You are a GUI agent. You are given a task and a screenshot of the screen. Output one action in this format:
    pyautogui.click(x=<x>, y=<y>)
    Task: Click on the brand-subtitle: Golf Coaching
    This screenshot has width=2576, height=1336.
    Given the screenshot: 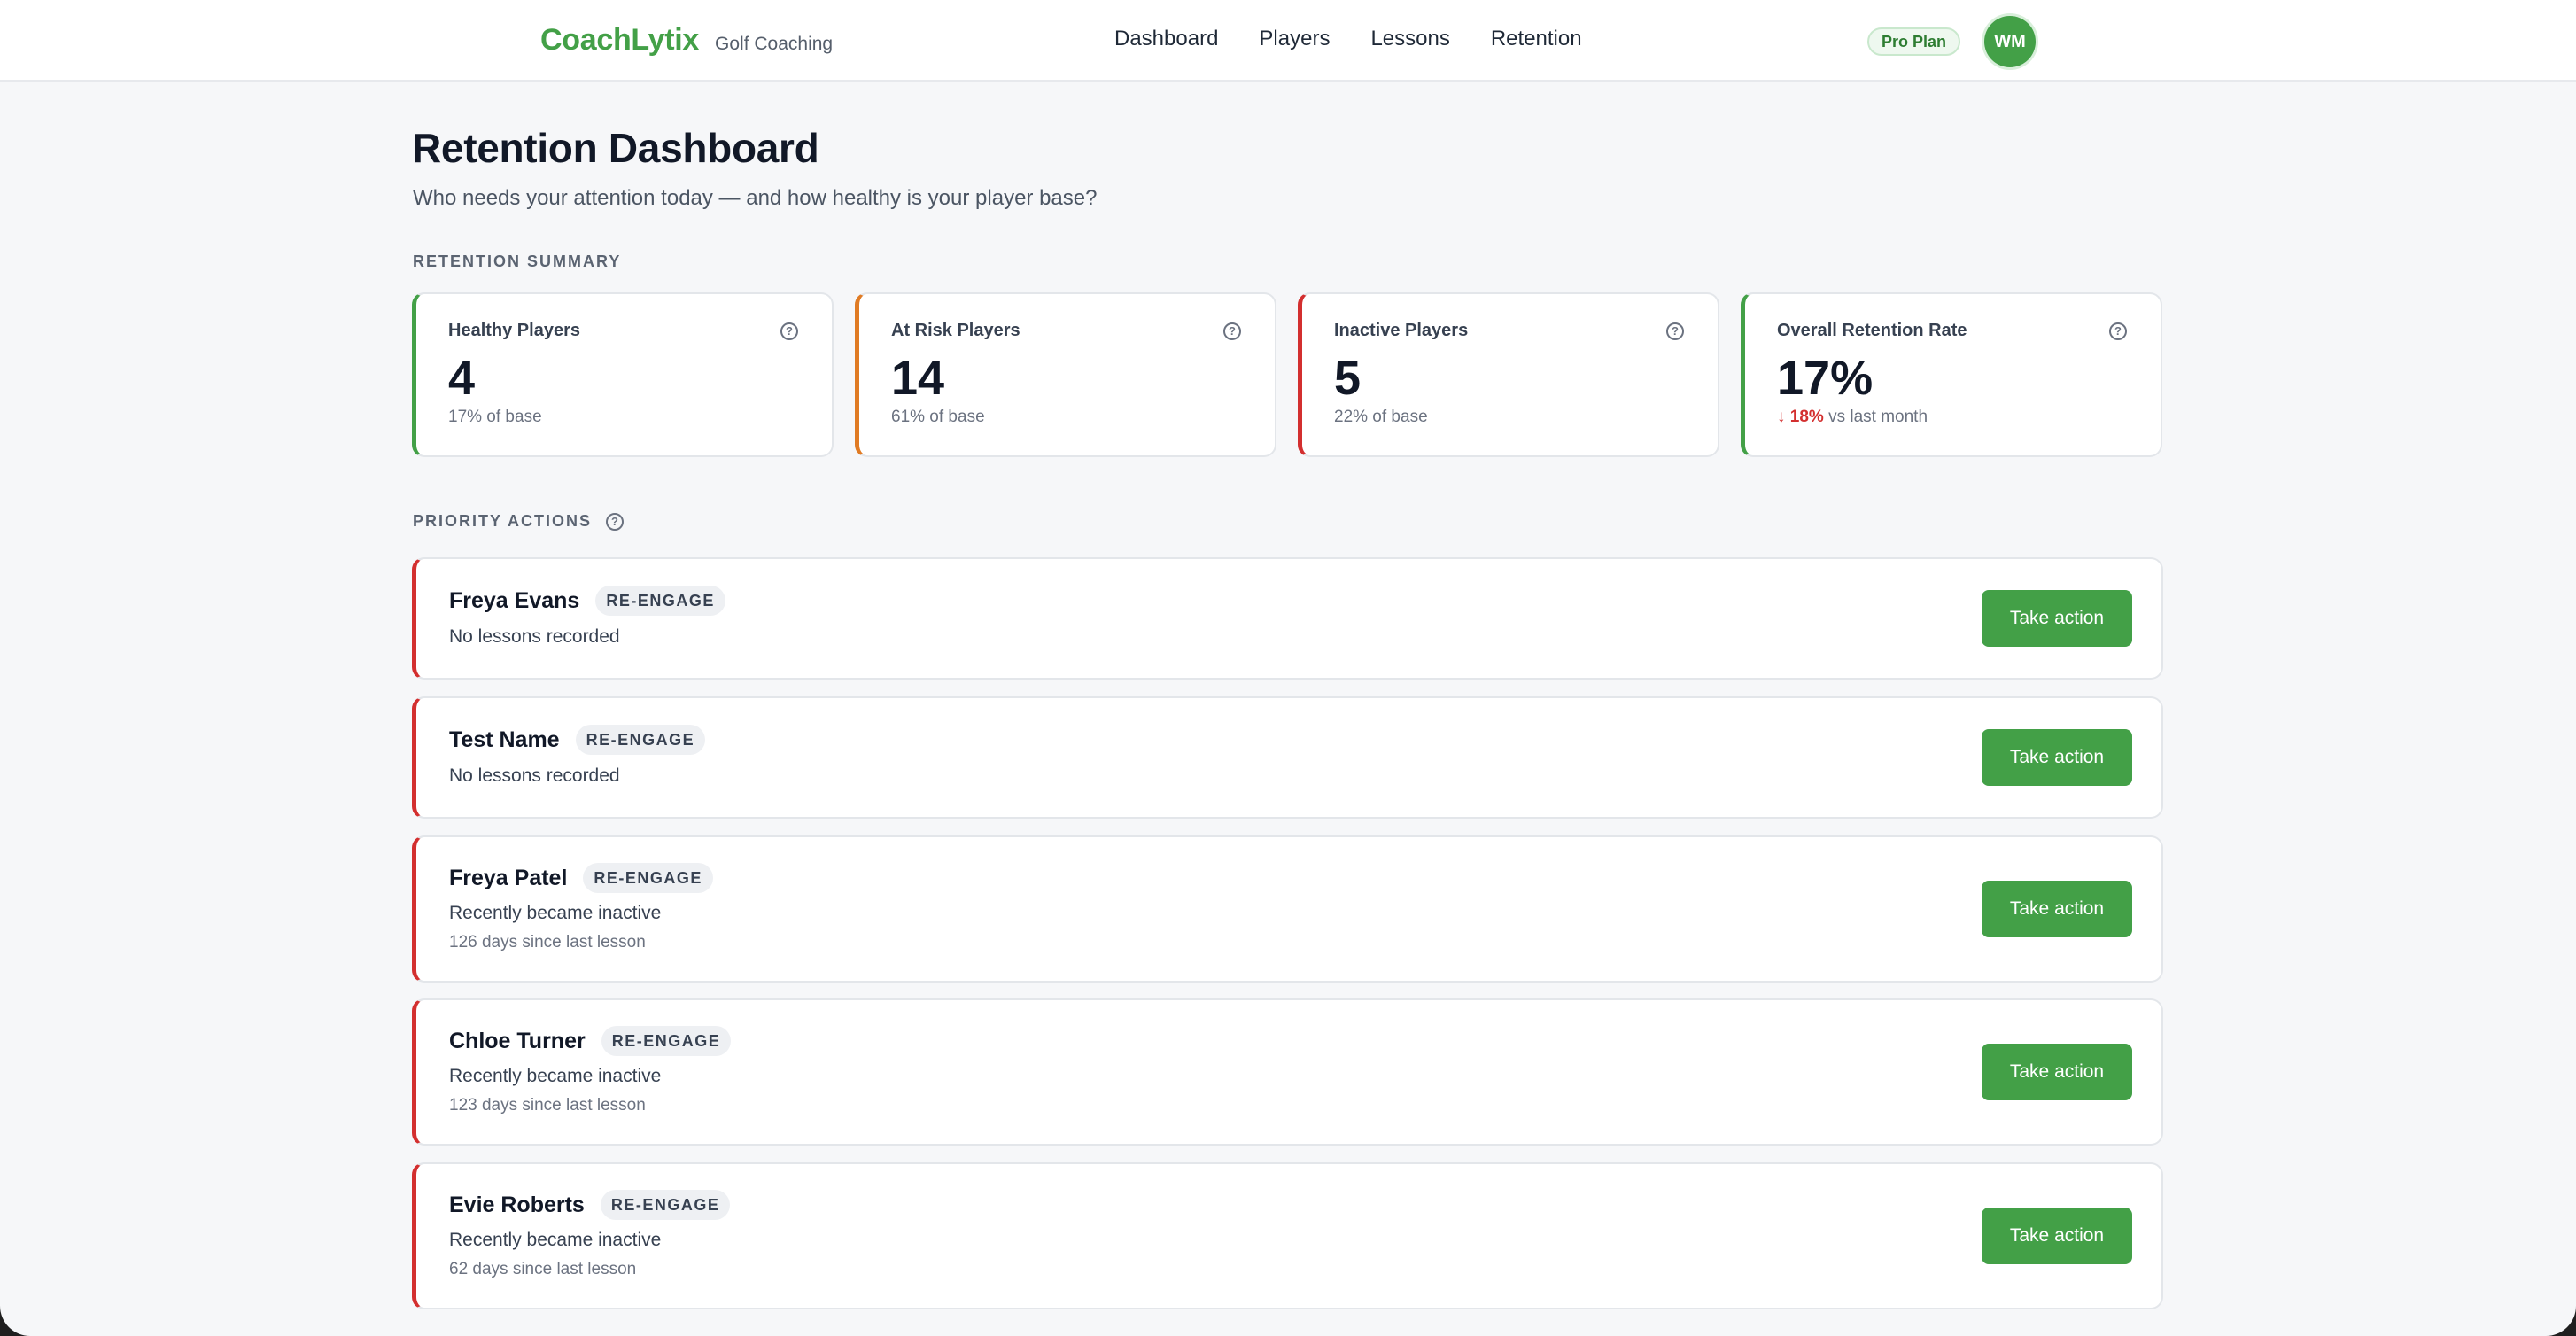 What is the action you would take?
    pyautogui.click(x=774, y=44)
    